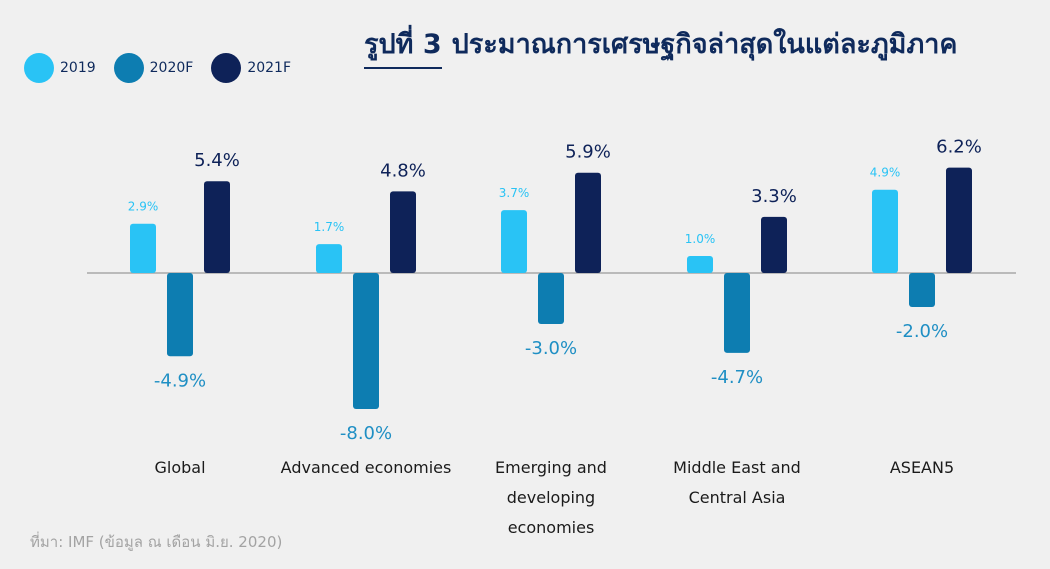 Image resolution: width=1050 pixels, height=569 pixels. Describe the element at coordinates (774, 196) in the screenshot. I see `data-label-2021f-3: 3.3%` at that location.